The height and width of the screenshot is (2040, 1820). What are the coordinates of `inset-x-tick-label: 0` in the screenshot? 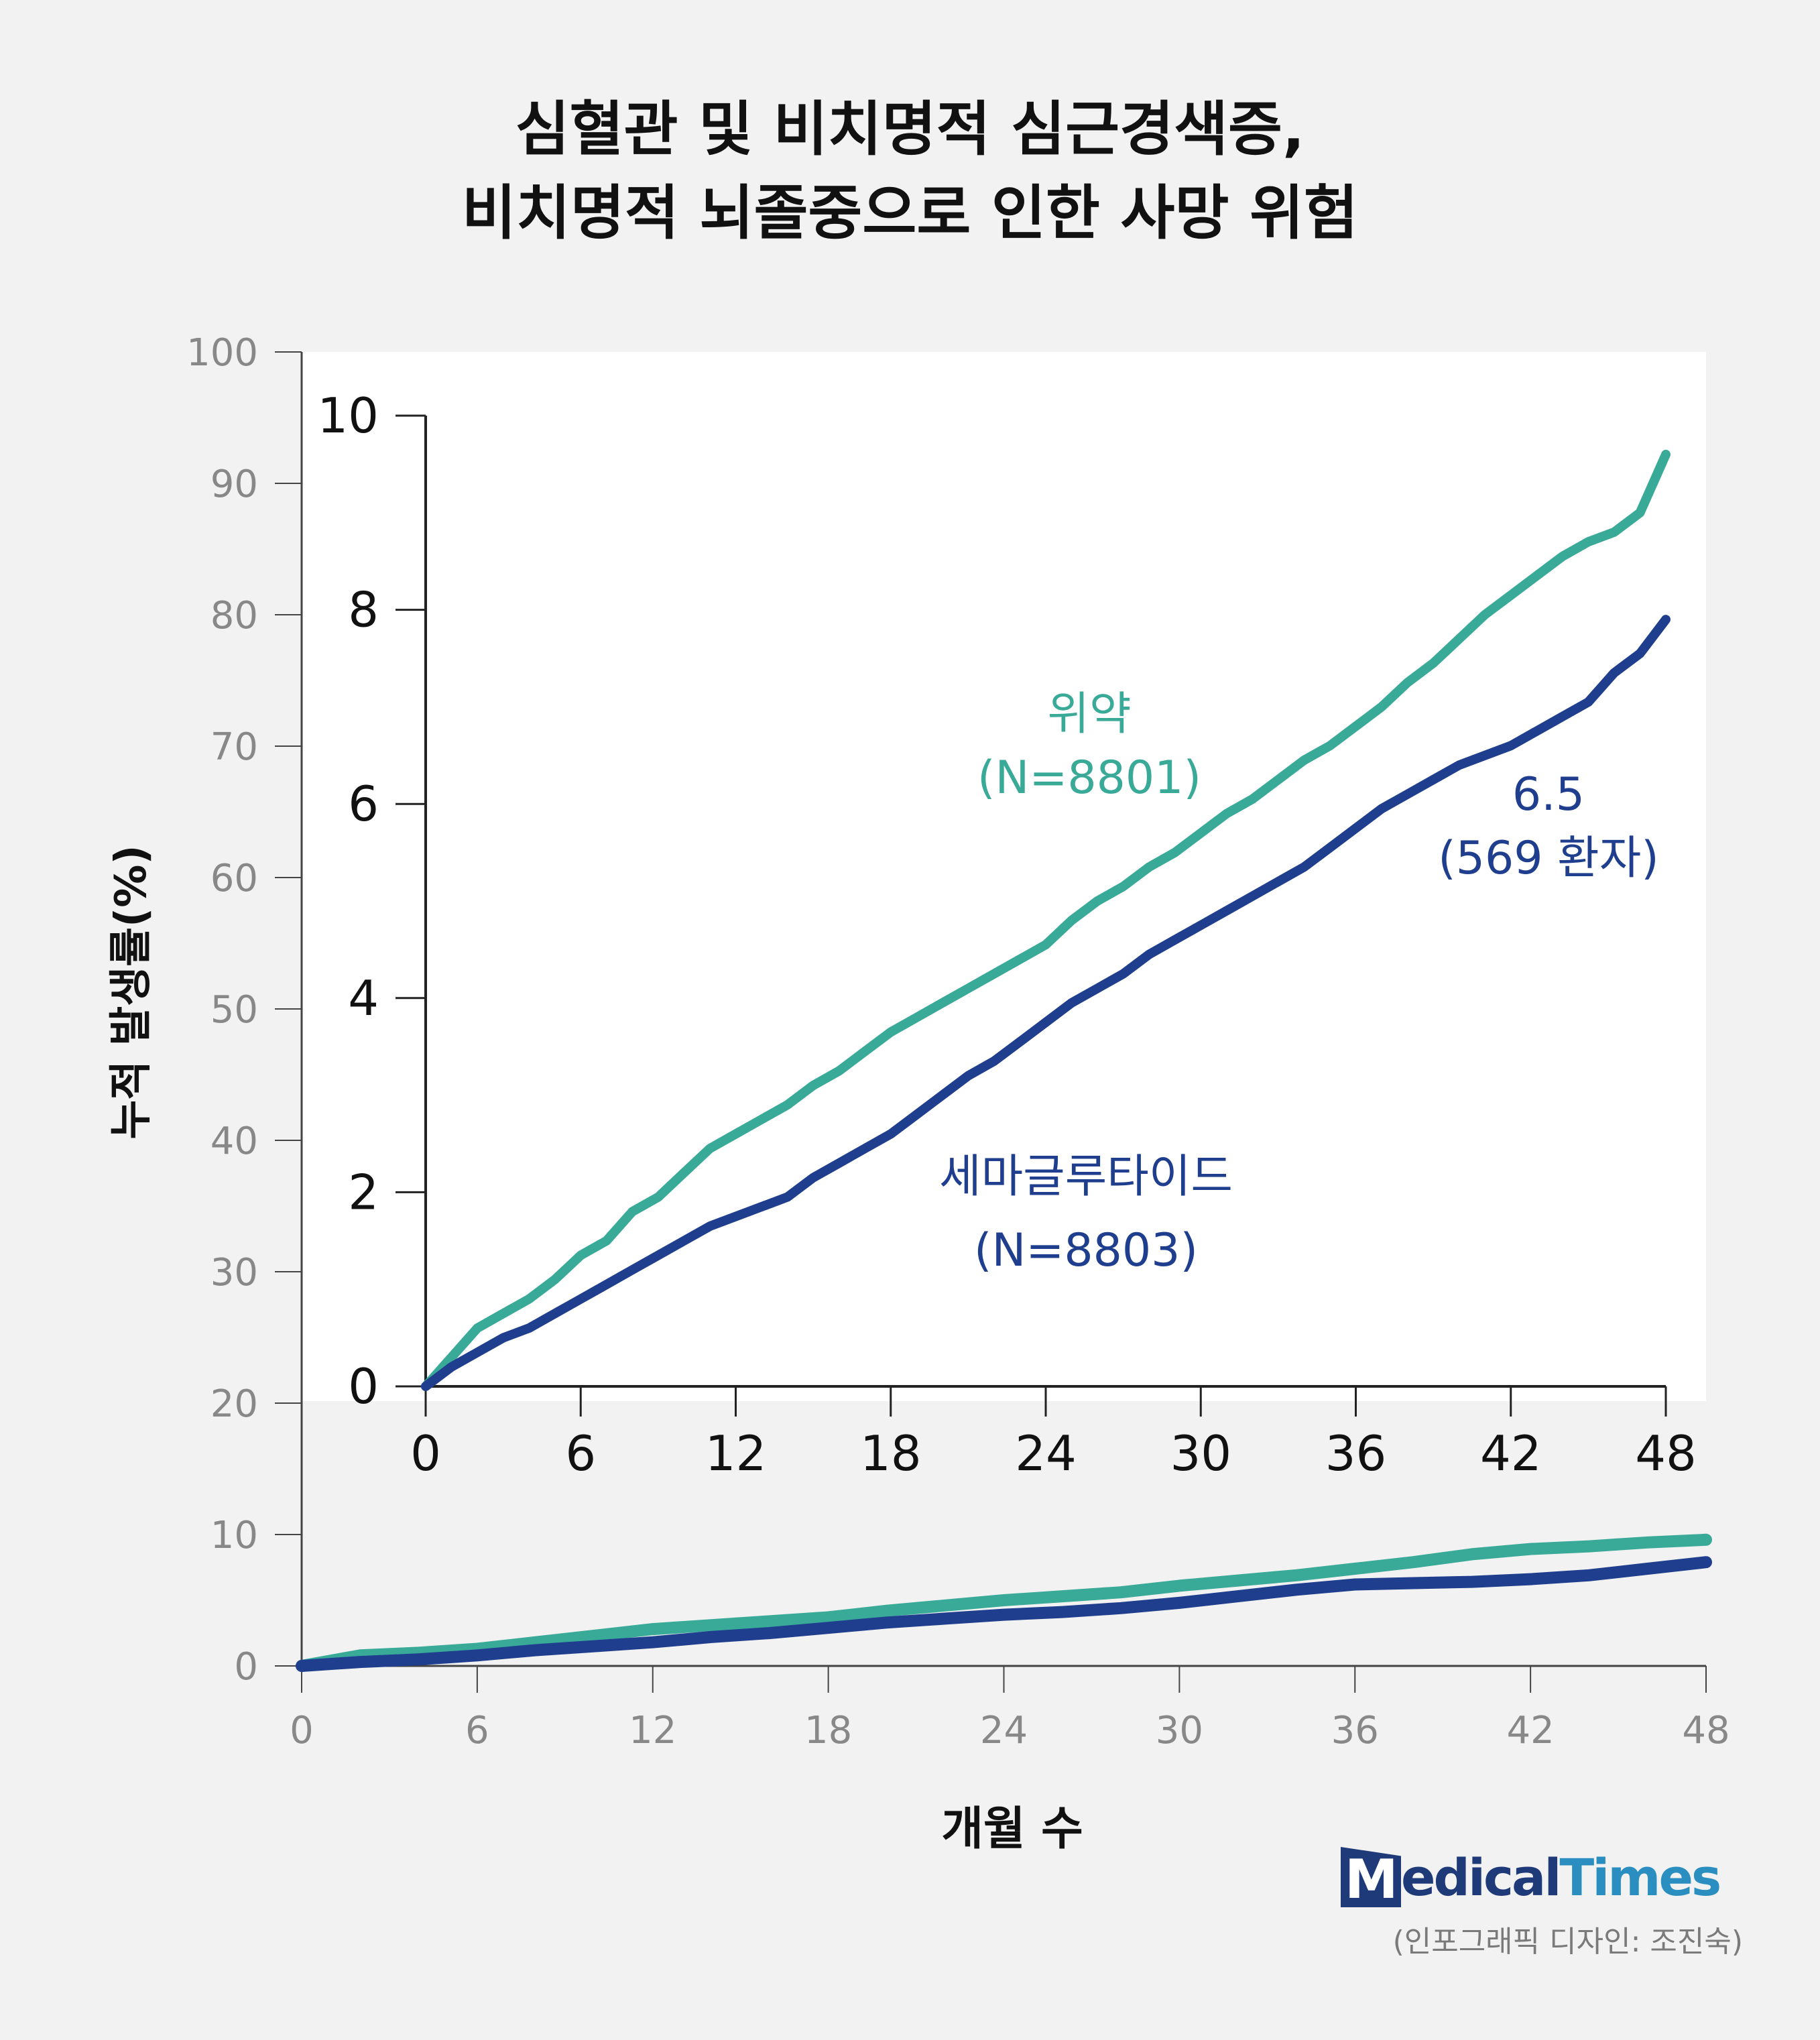 It's located at (425, 1453).